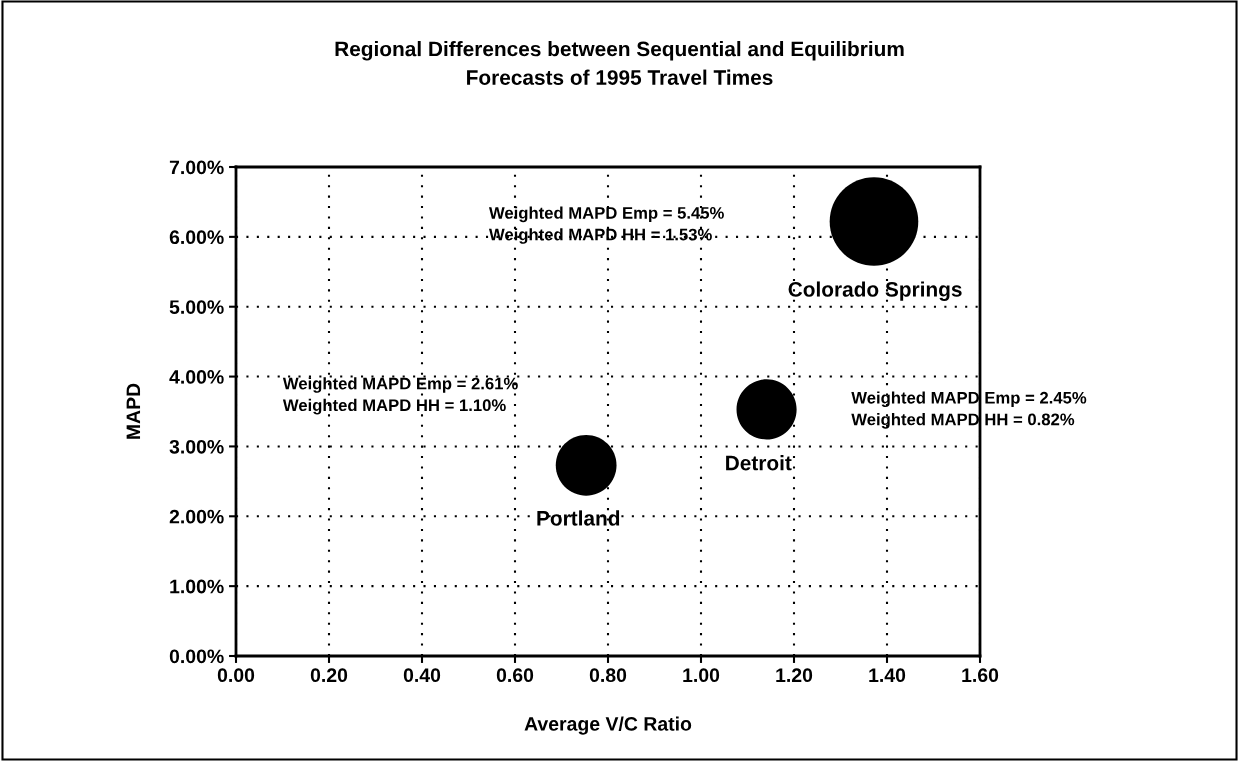 The image size is (1239, 761). What do you see at coordinates (197, 586) in the screenshot?
I see `y-tick-label: 1.00%` at bounding box center [197, 586].